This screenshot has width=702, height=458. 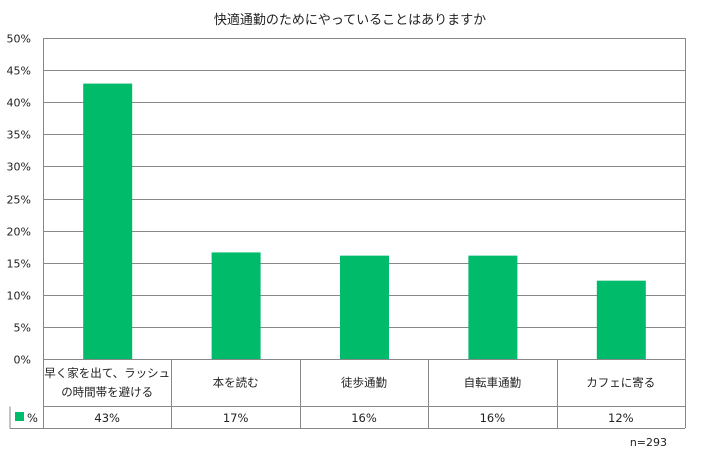 I want to click on sample-size-note: n=293, so click(x=648, y=442).